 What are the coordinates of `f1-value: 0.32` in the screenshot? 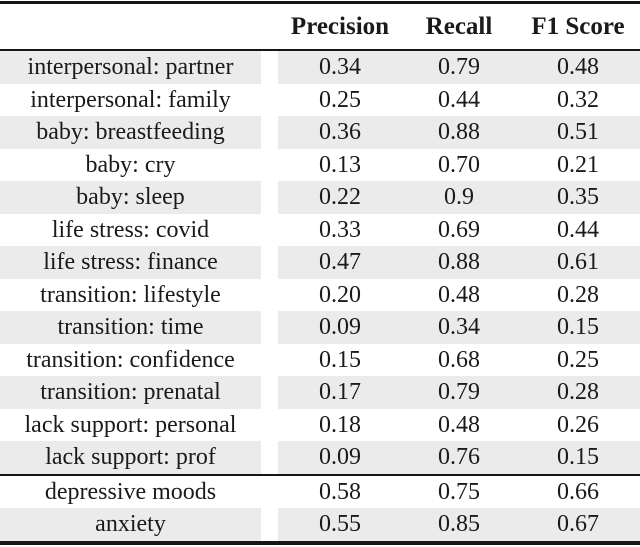 It's located at (578, 99).